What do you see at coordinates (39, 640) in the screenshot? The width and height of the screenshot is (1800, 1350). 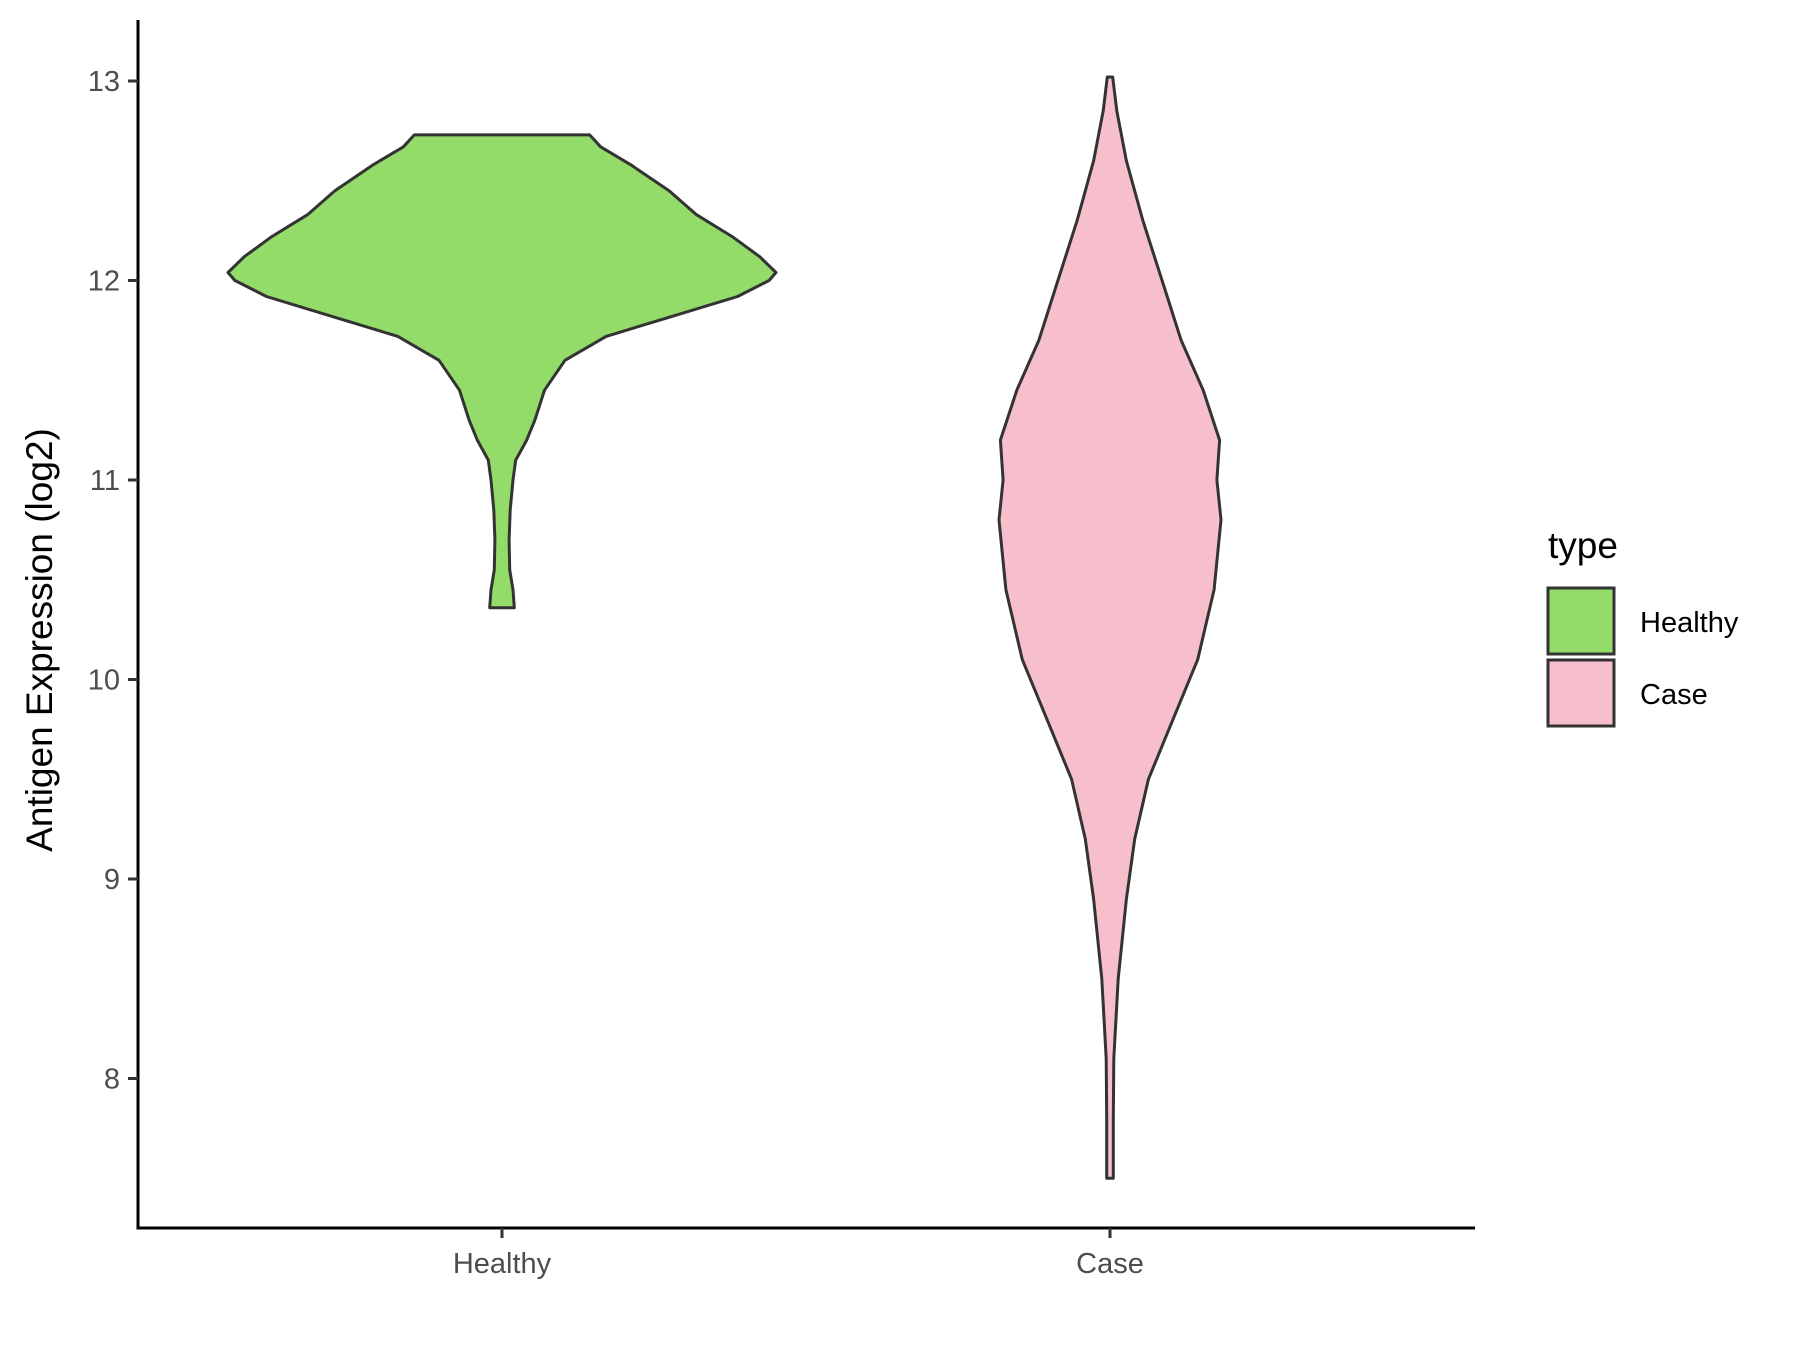 I see `y-axis-title: Antigen Expression (log2)` at bounding box center [39, 640].